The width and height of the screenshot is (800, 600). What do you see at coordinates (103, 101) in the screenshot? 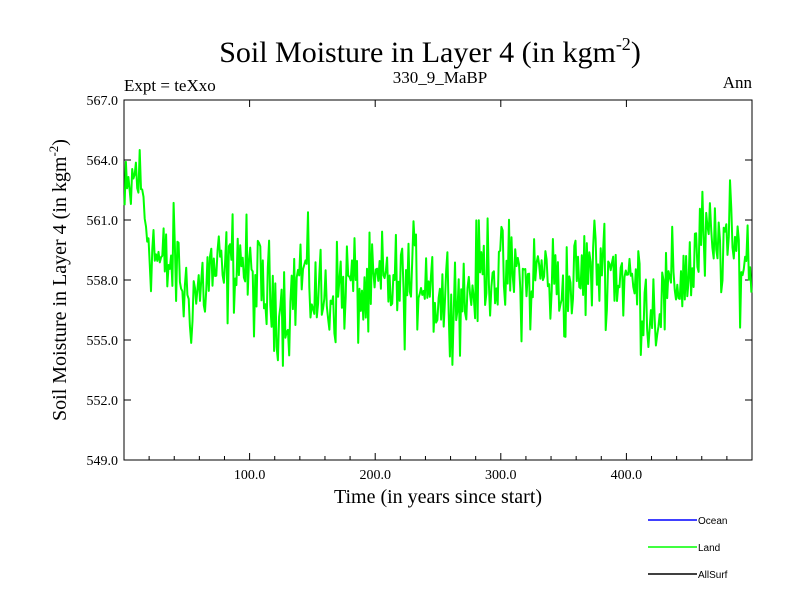
I see `y-tick-label: 567.0` at bounding box center [103, 101].